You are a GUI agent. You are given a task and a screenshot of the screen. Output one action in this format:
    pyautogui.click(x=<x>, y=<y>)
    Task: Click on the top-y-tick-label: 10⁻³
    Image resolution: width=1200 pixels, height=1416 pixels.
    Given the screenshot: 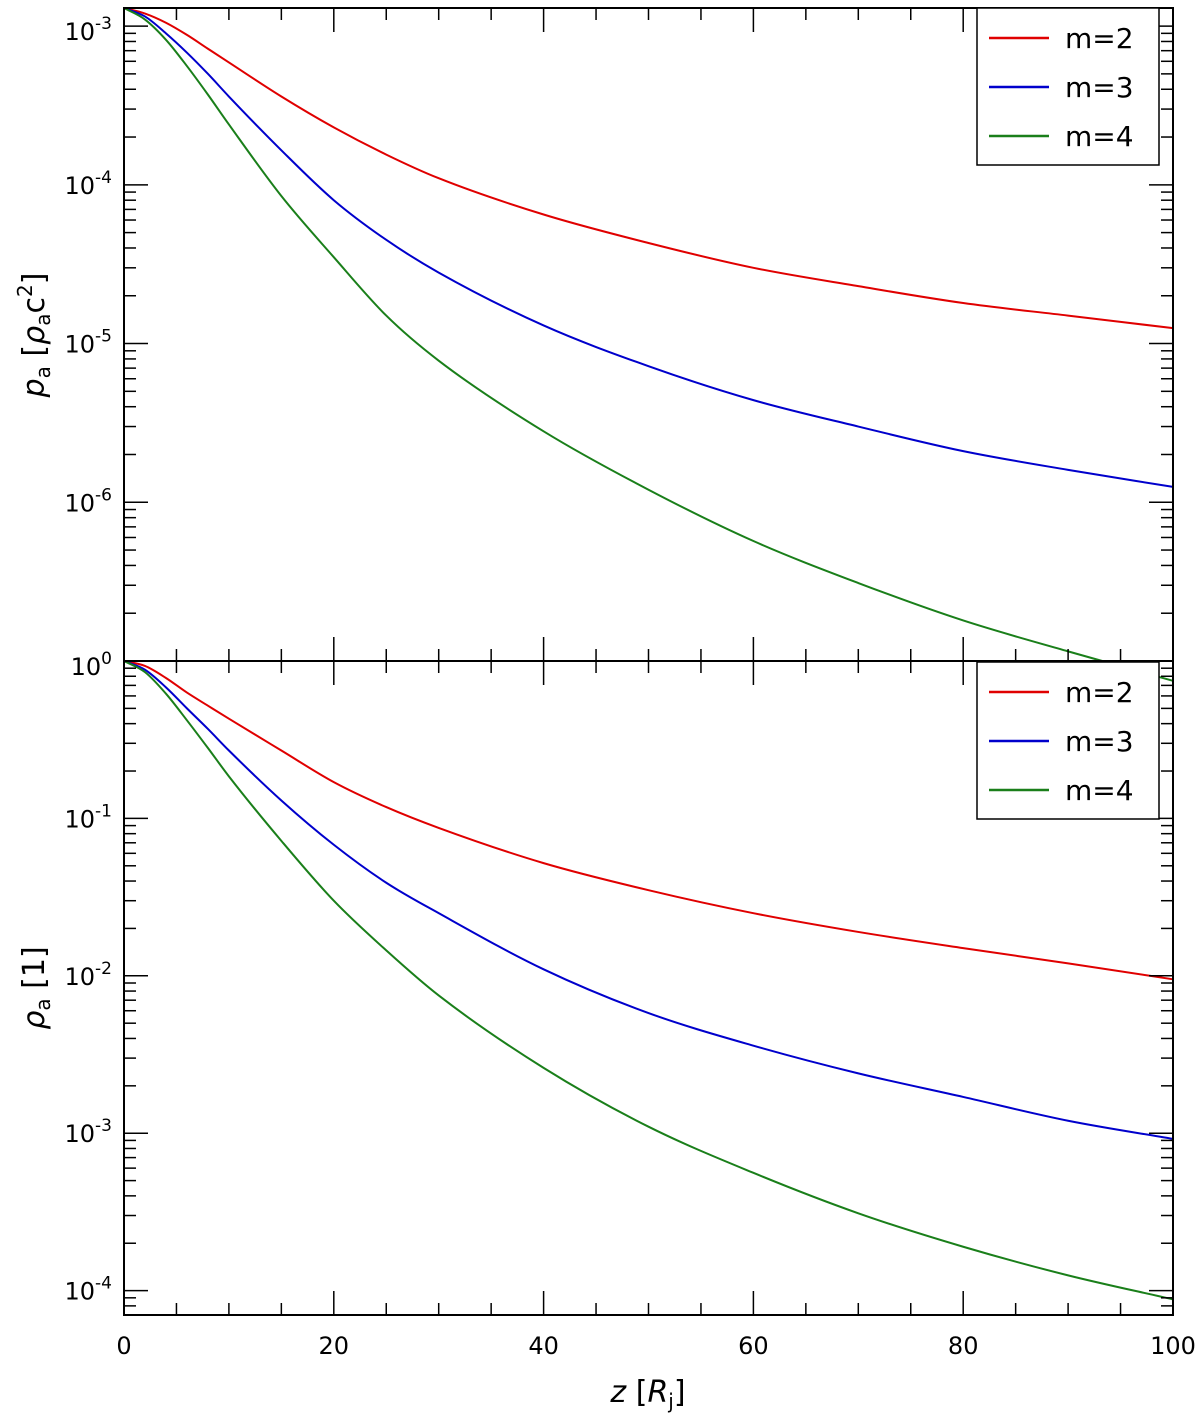 What is the action you would take?
    pyautogui.click(x=89, y=30)
    